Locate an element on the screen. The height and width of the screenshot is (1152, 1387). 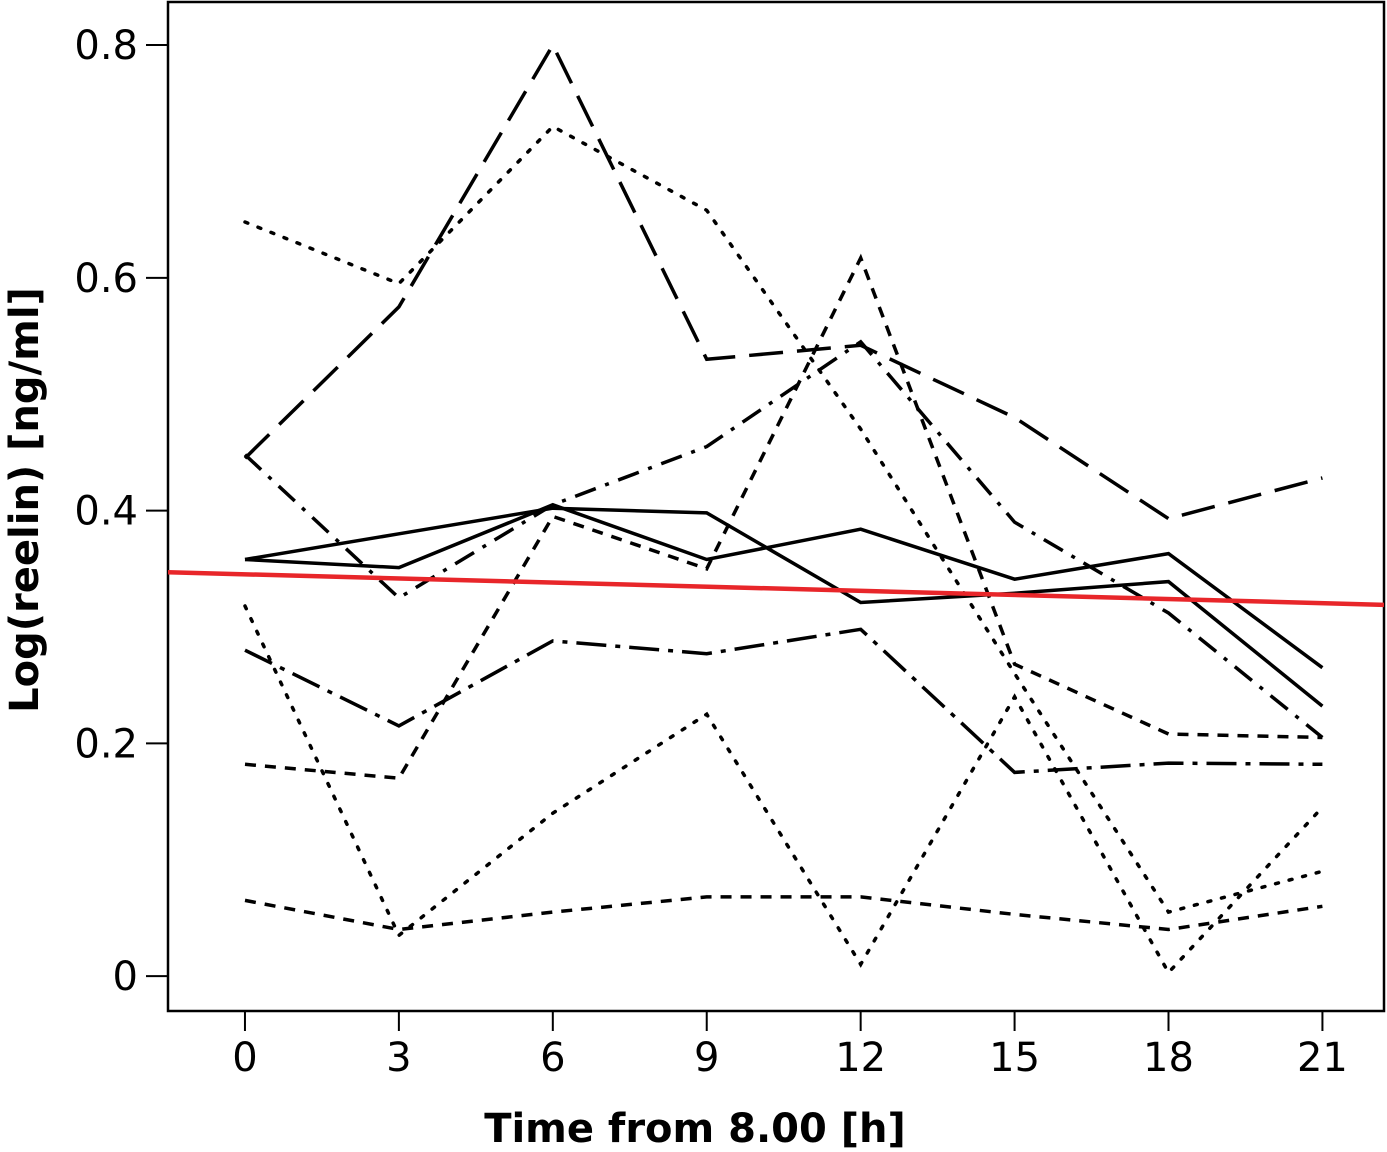
x-tick-label: 0 is located at coordinates (244, 1058).